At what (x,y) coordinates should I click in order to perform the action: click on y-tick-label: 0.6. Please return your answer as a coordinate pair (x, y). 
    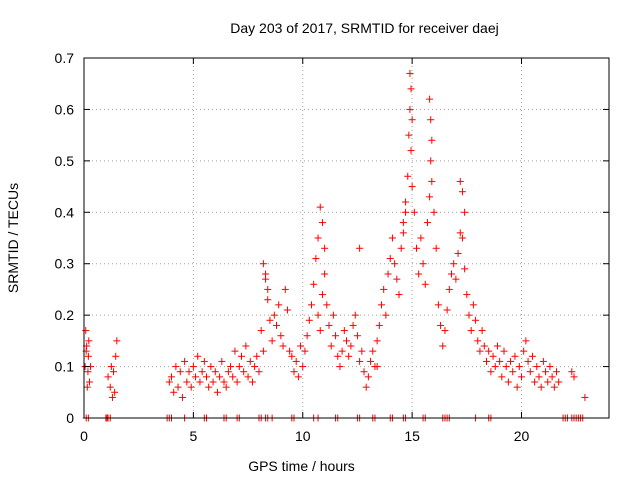
    Looking at the image, I should click on (65, 109).